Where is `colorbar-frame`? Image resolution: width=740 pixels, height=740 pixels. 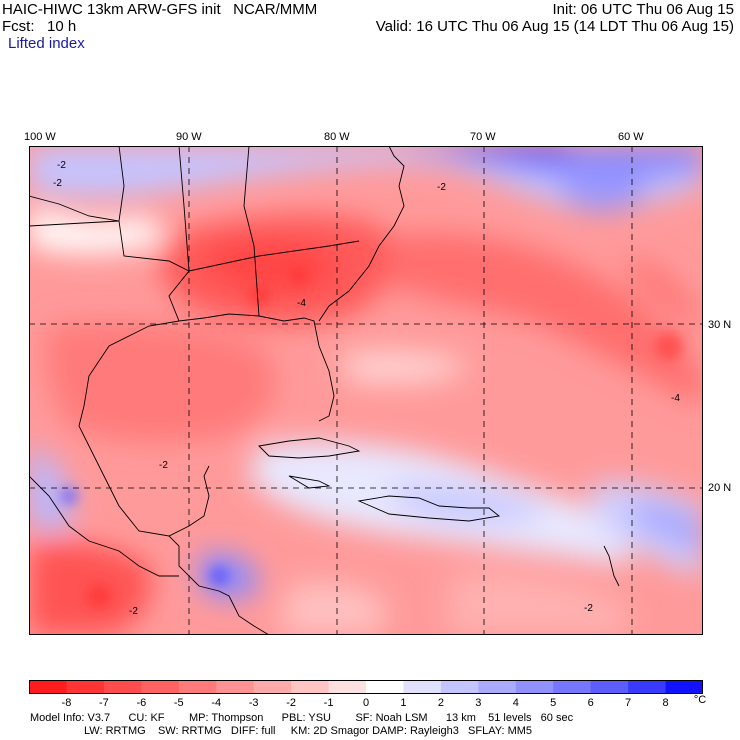
colorbar-frame is located at coordinates (366, 687).